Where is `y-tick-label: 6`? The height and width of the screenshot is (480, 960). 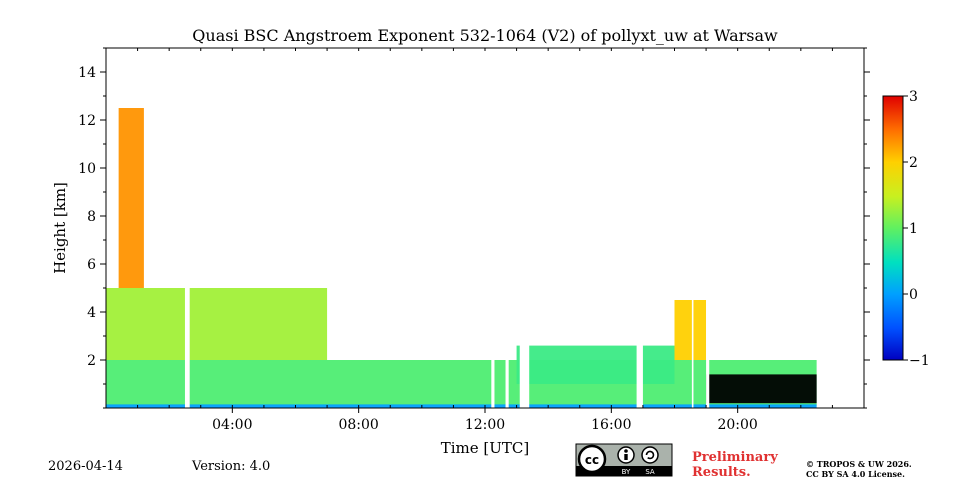
y-tick-label: 6 is located at coordinates (91, 265).